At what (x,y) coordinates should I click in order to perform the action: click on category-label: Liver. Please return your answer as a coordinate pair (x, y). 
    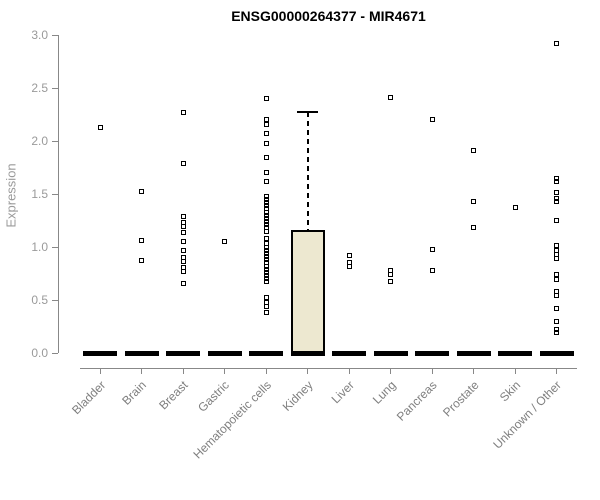
    Looking at the image, I should click on (342, 392).